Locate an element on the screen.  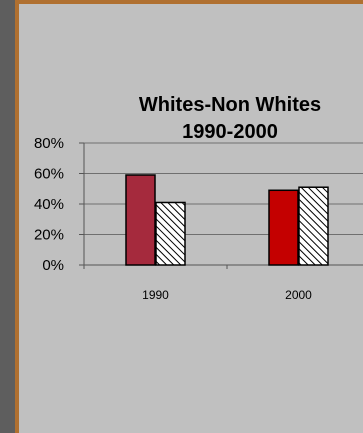
chart-title-line-2: 1990-2000 is located at coordinates (230, 132).